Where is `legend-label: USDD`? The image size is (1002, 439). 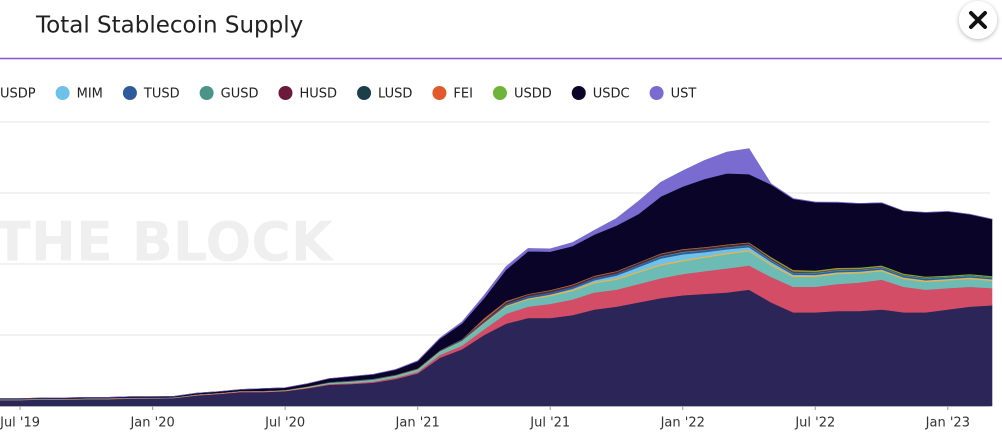
legend-label: USDD is located at coordinates (533, 94).